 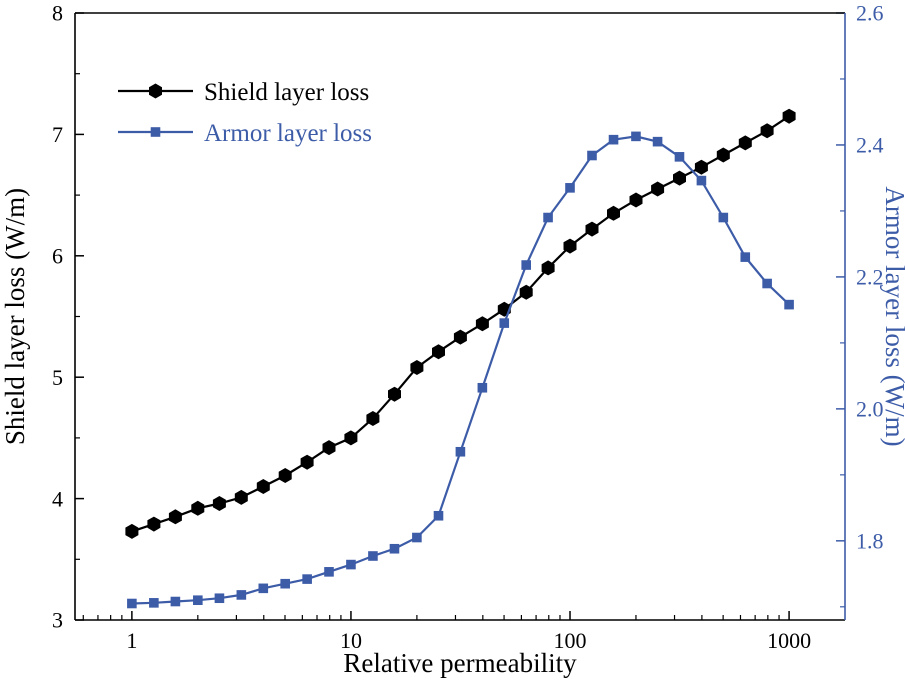 What do you see at coordinates (57, 620) in the screenshot?
I see `left-tick-label: 3` at bounding box center [57, 620].